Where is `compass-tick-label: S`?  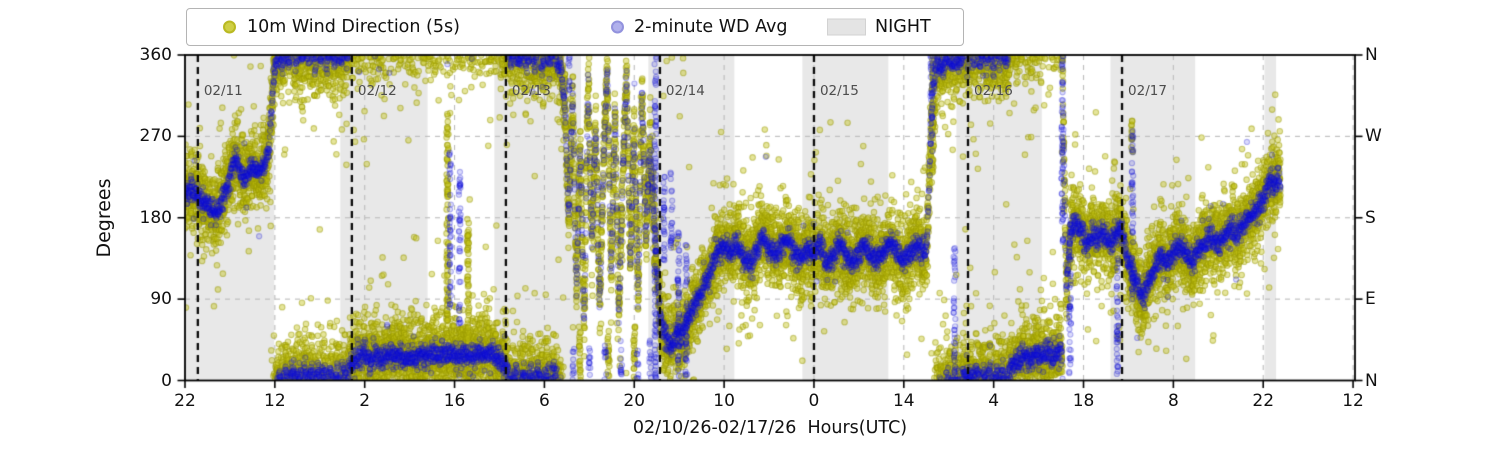
compass-tick-label: S is located at coordinates (1370, 217).